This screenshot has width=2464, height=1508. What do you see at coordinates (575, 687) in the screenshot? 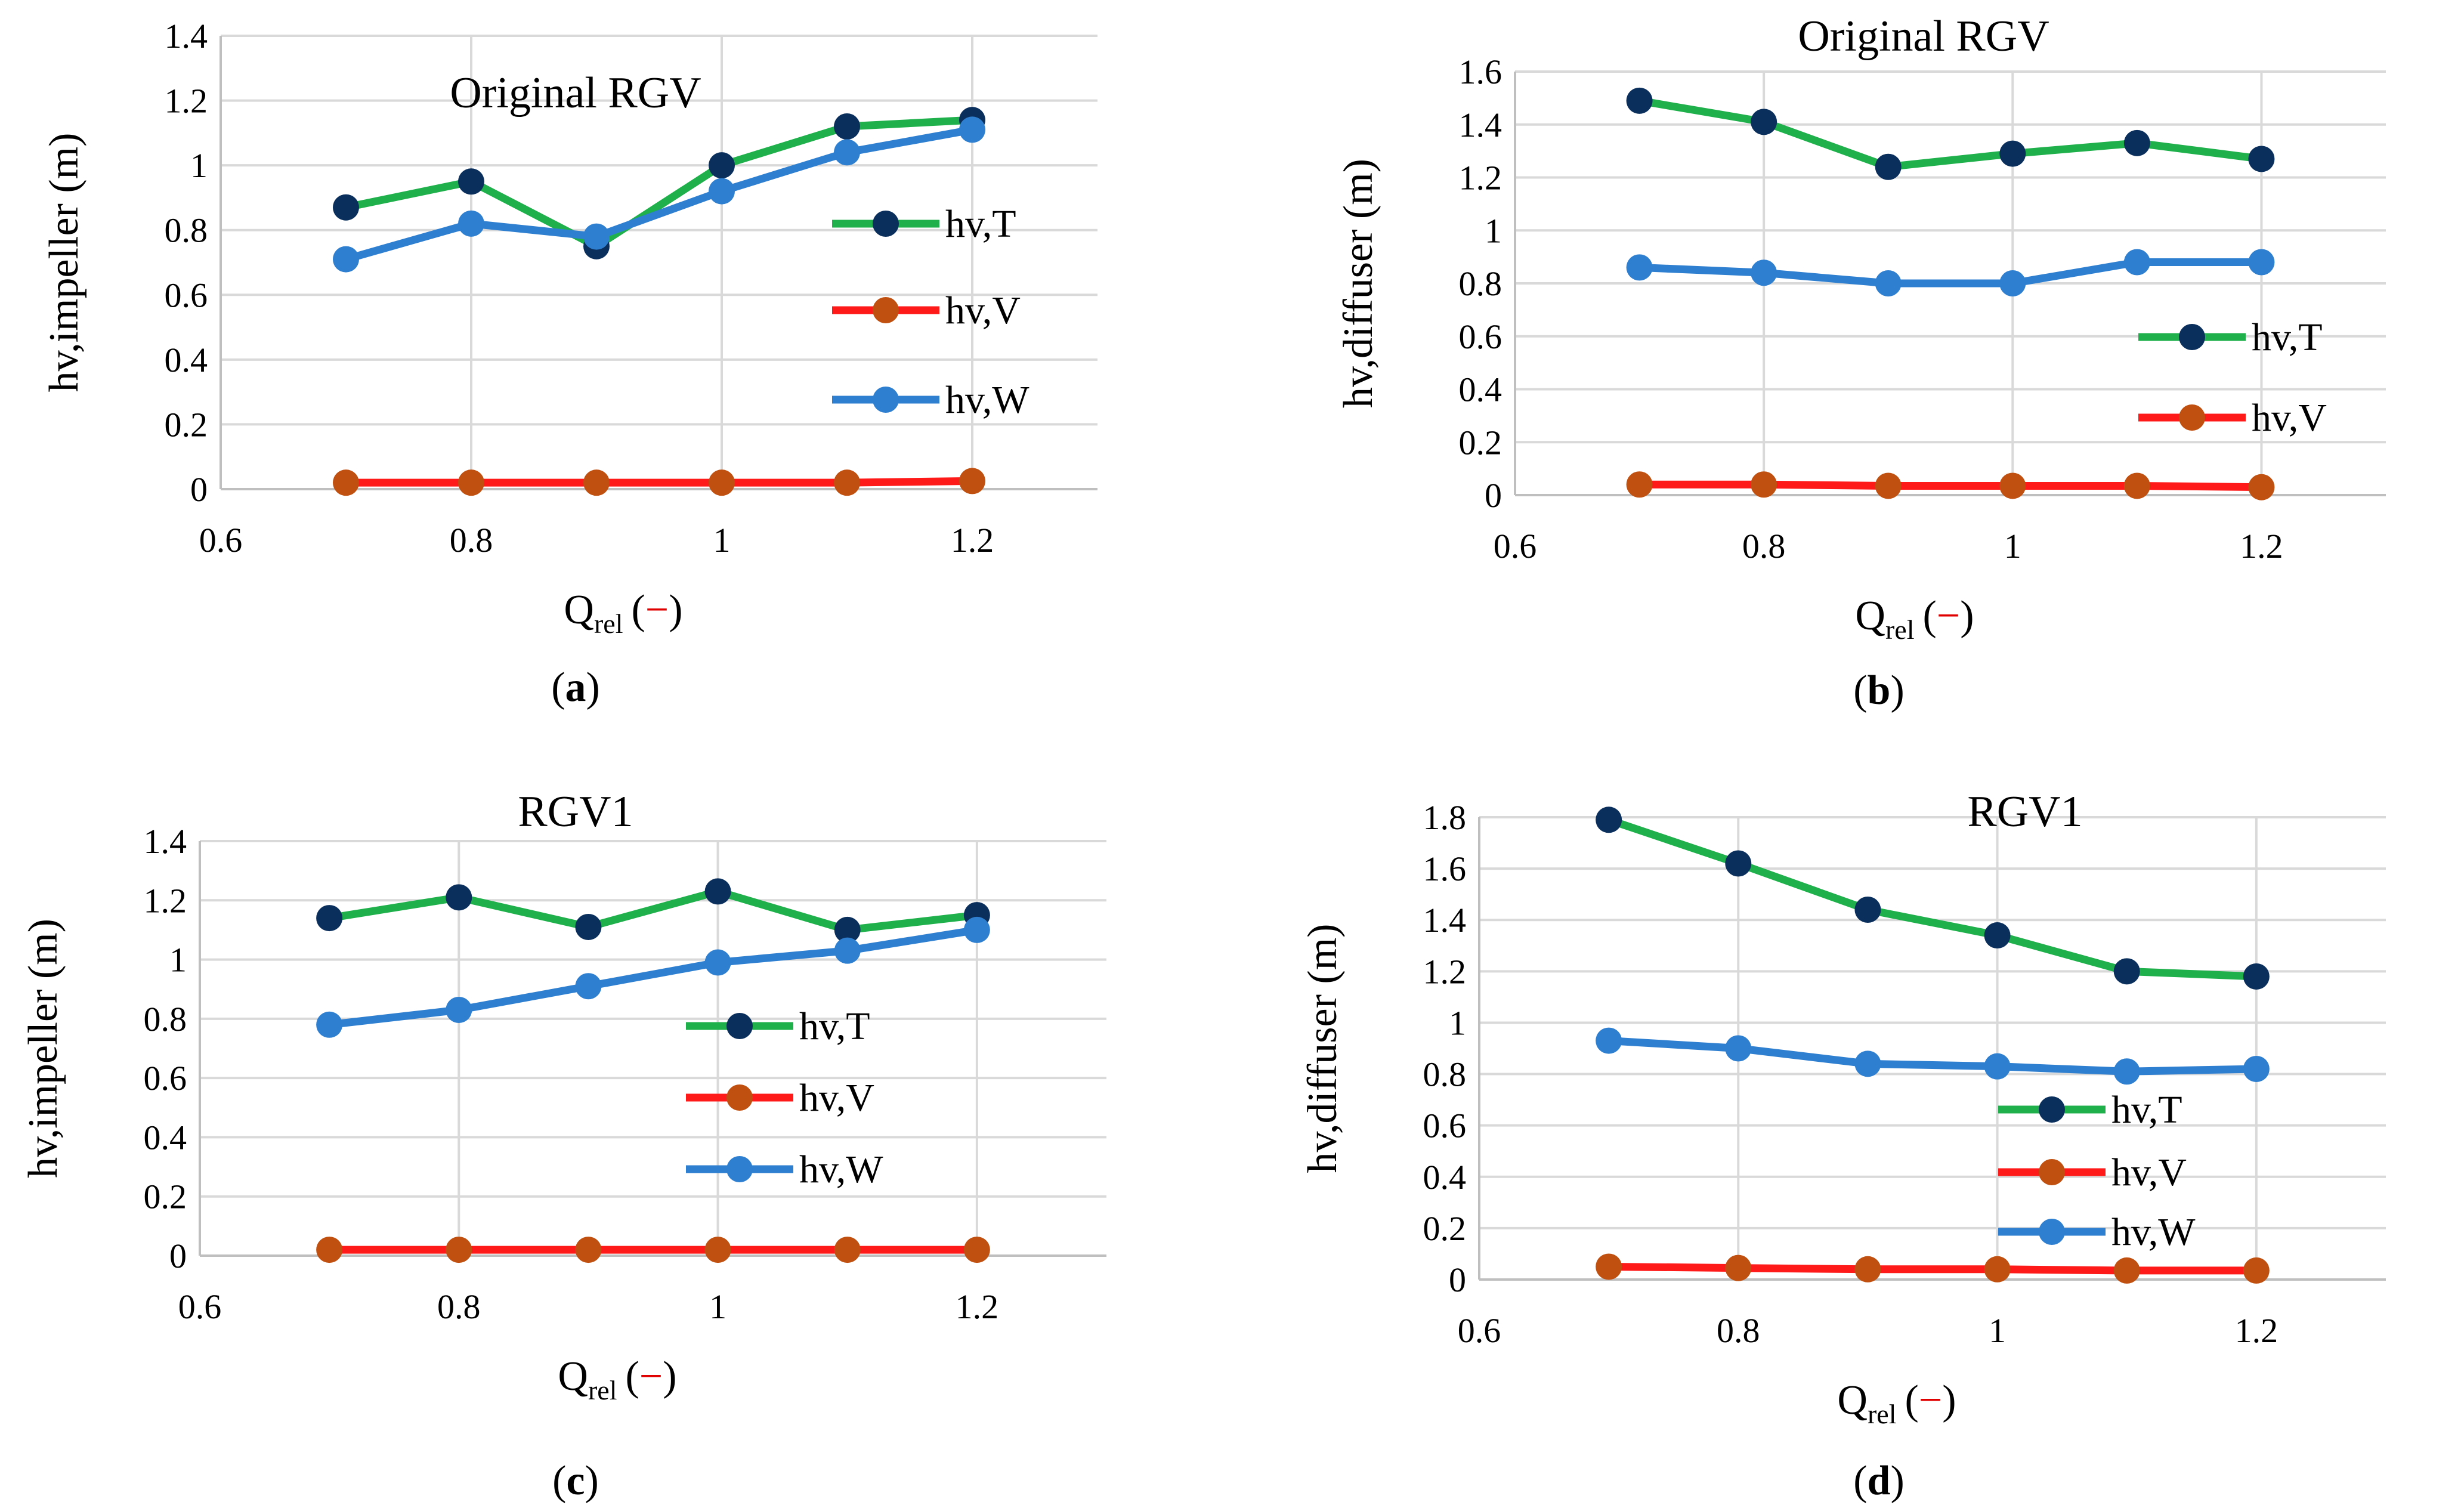
I see `panel-caption: (a)` at bounding box center [575, 687].